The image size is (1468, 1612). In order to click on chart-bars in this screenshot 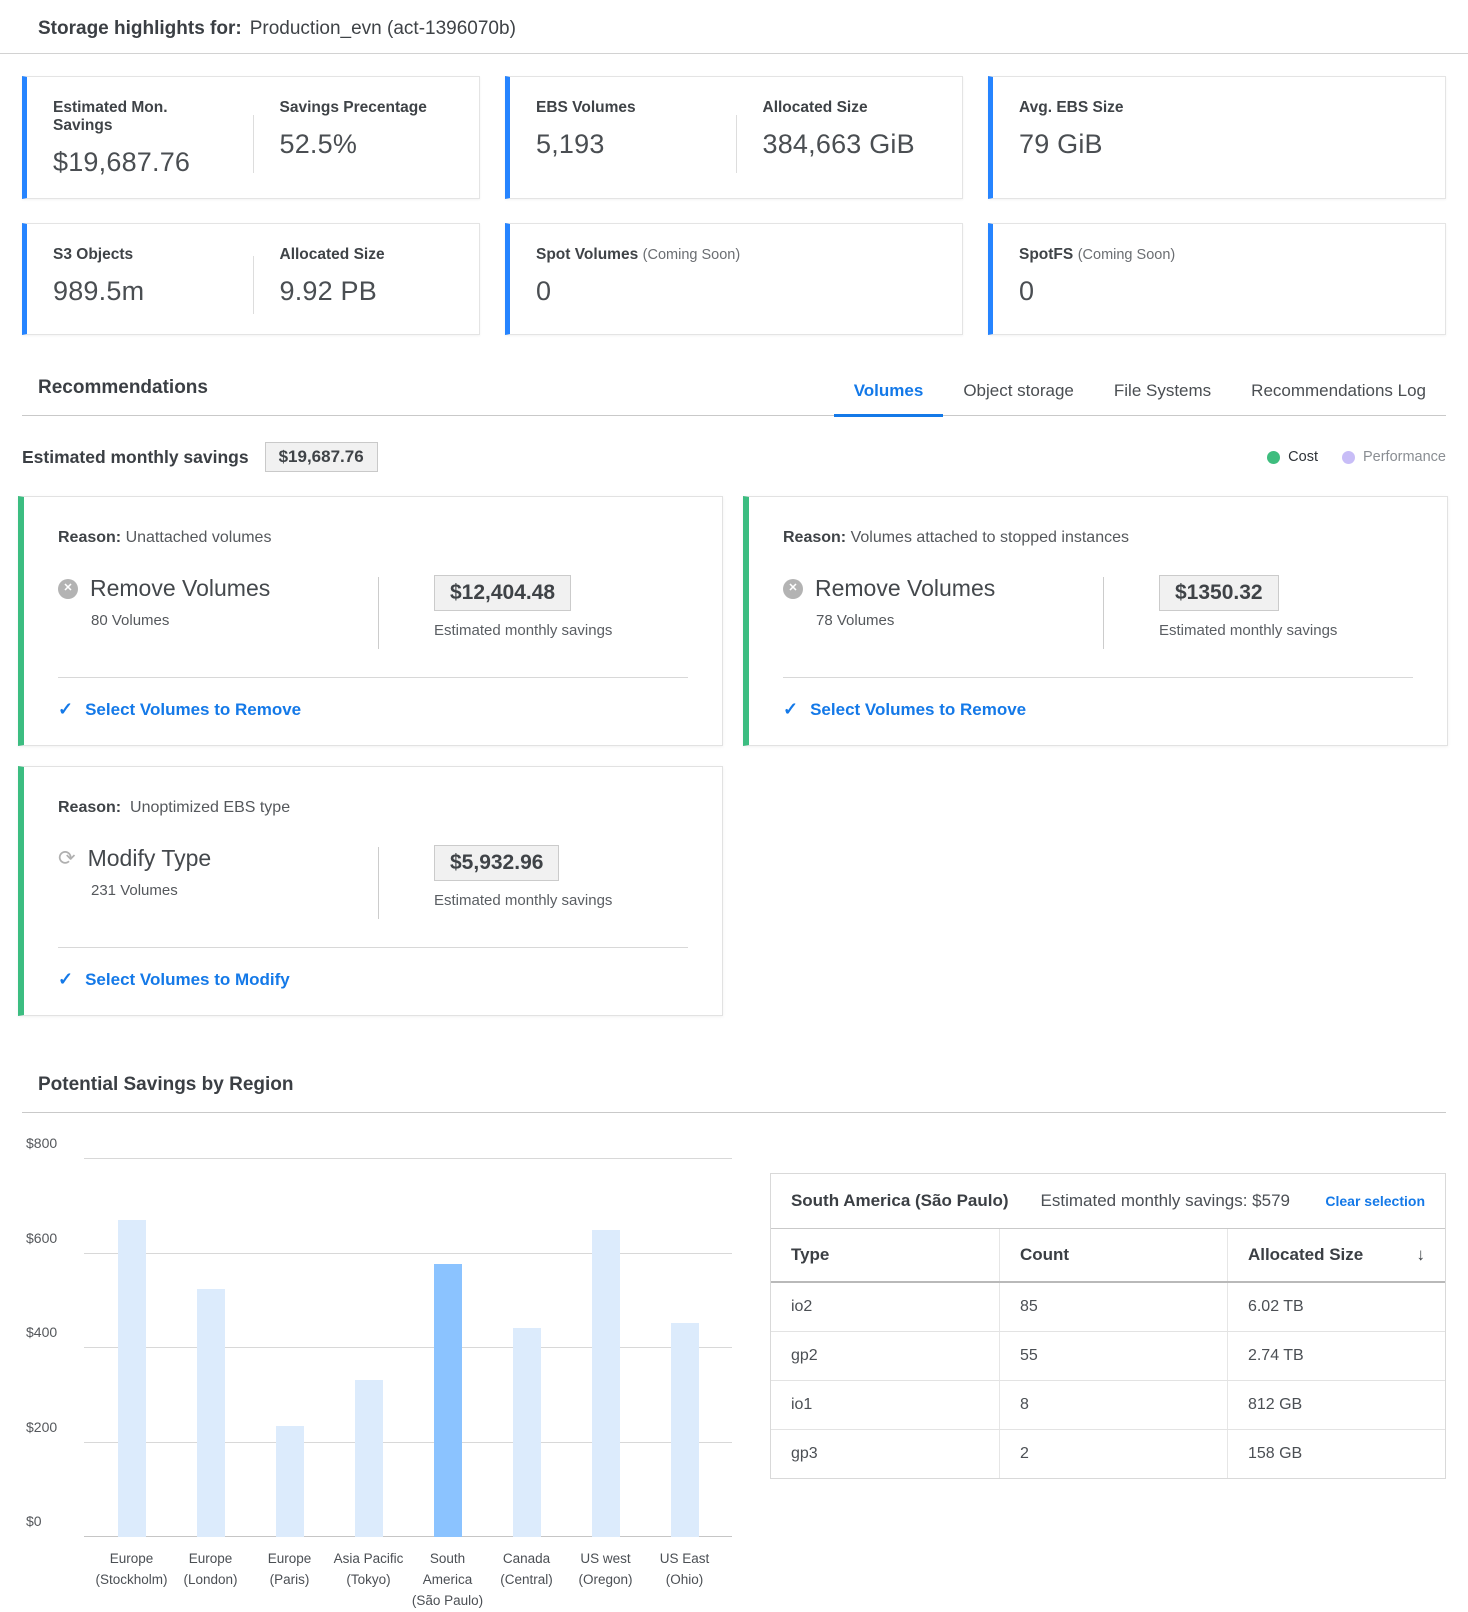, I will do `click(408, 1348)`.